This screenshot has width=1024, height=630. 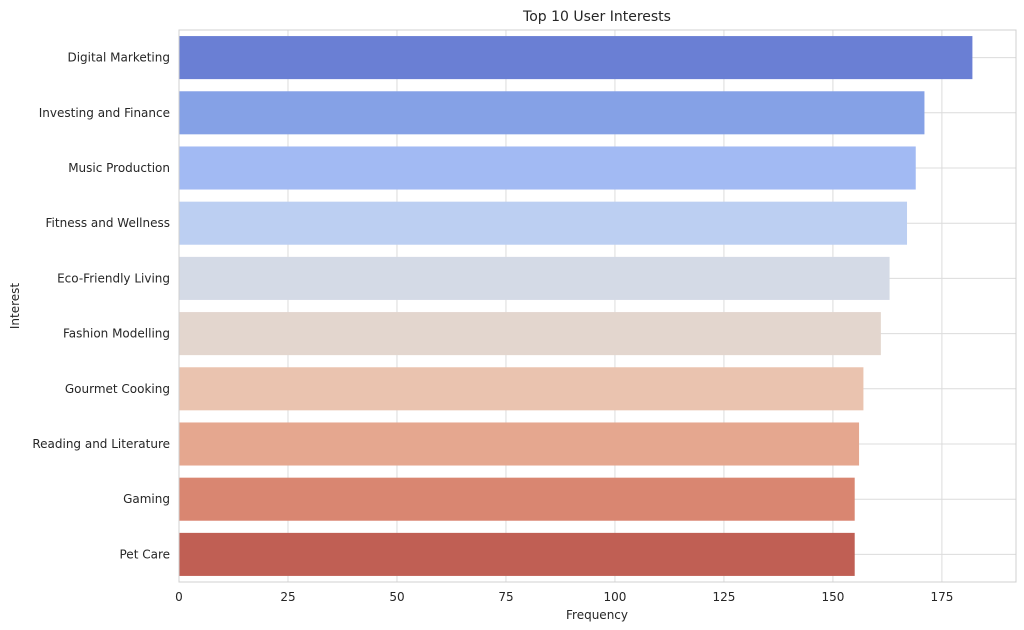 I want to click on x-tick-label: 75, so click(x=505, y=597).